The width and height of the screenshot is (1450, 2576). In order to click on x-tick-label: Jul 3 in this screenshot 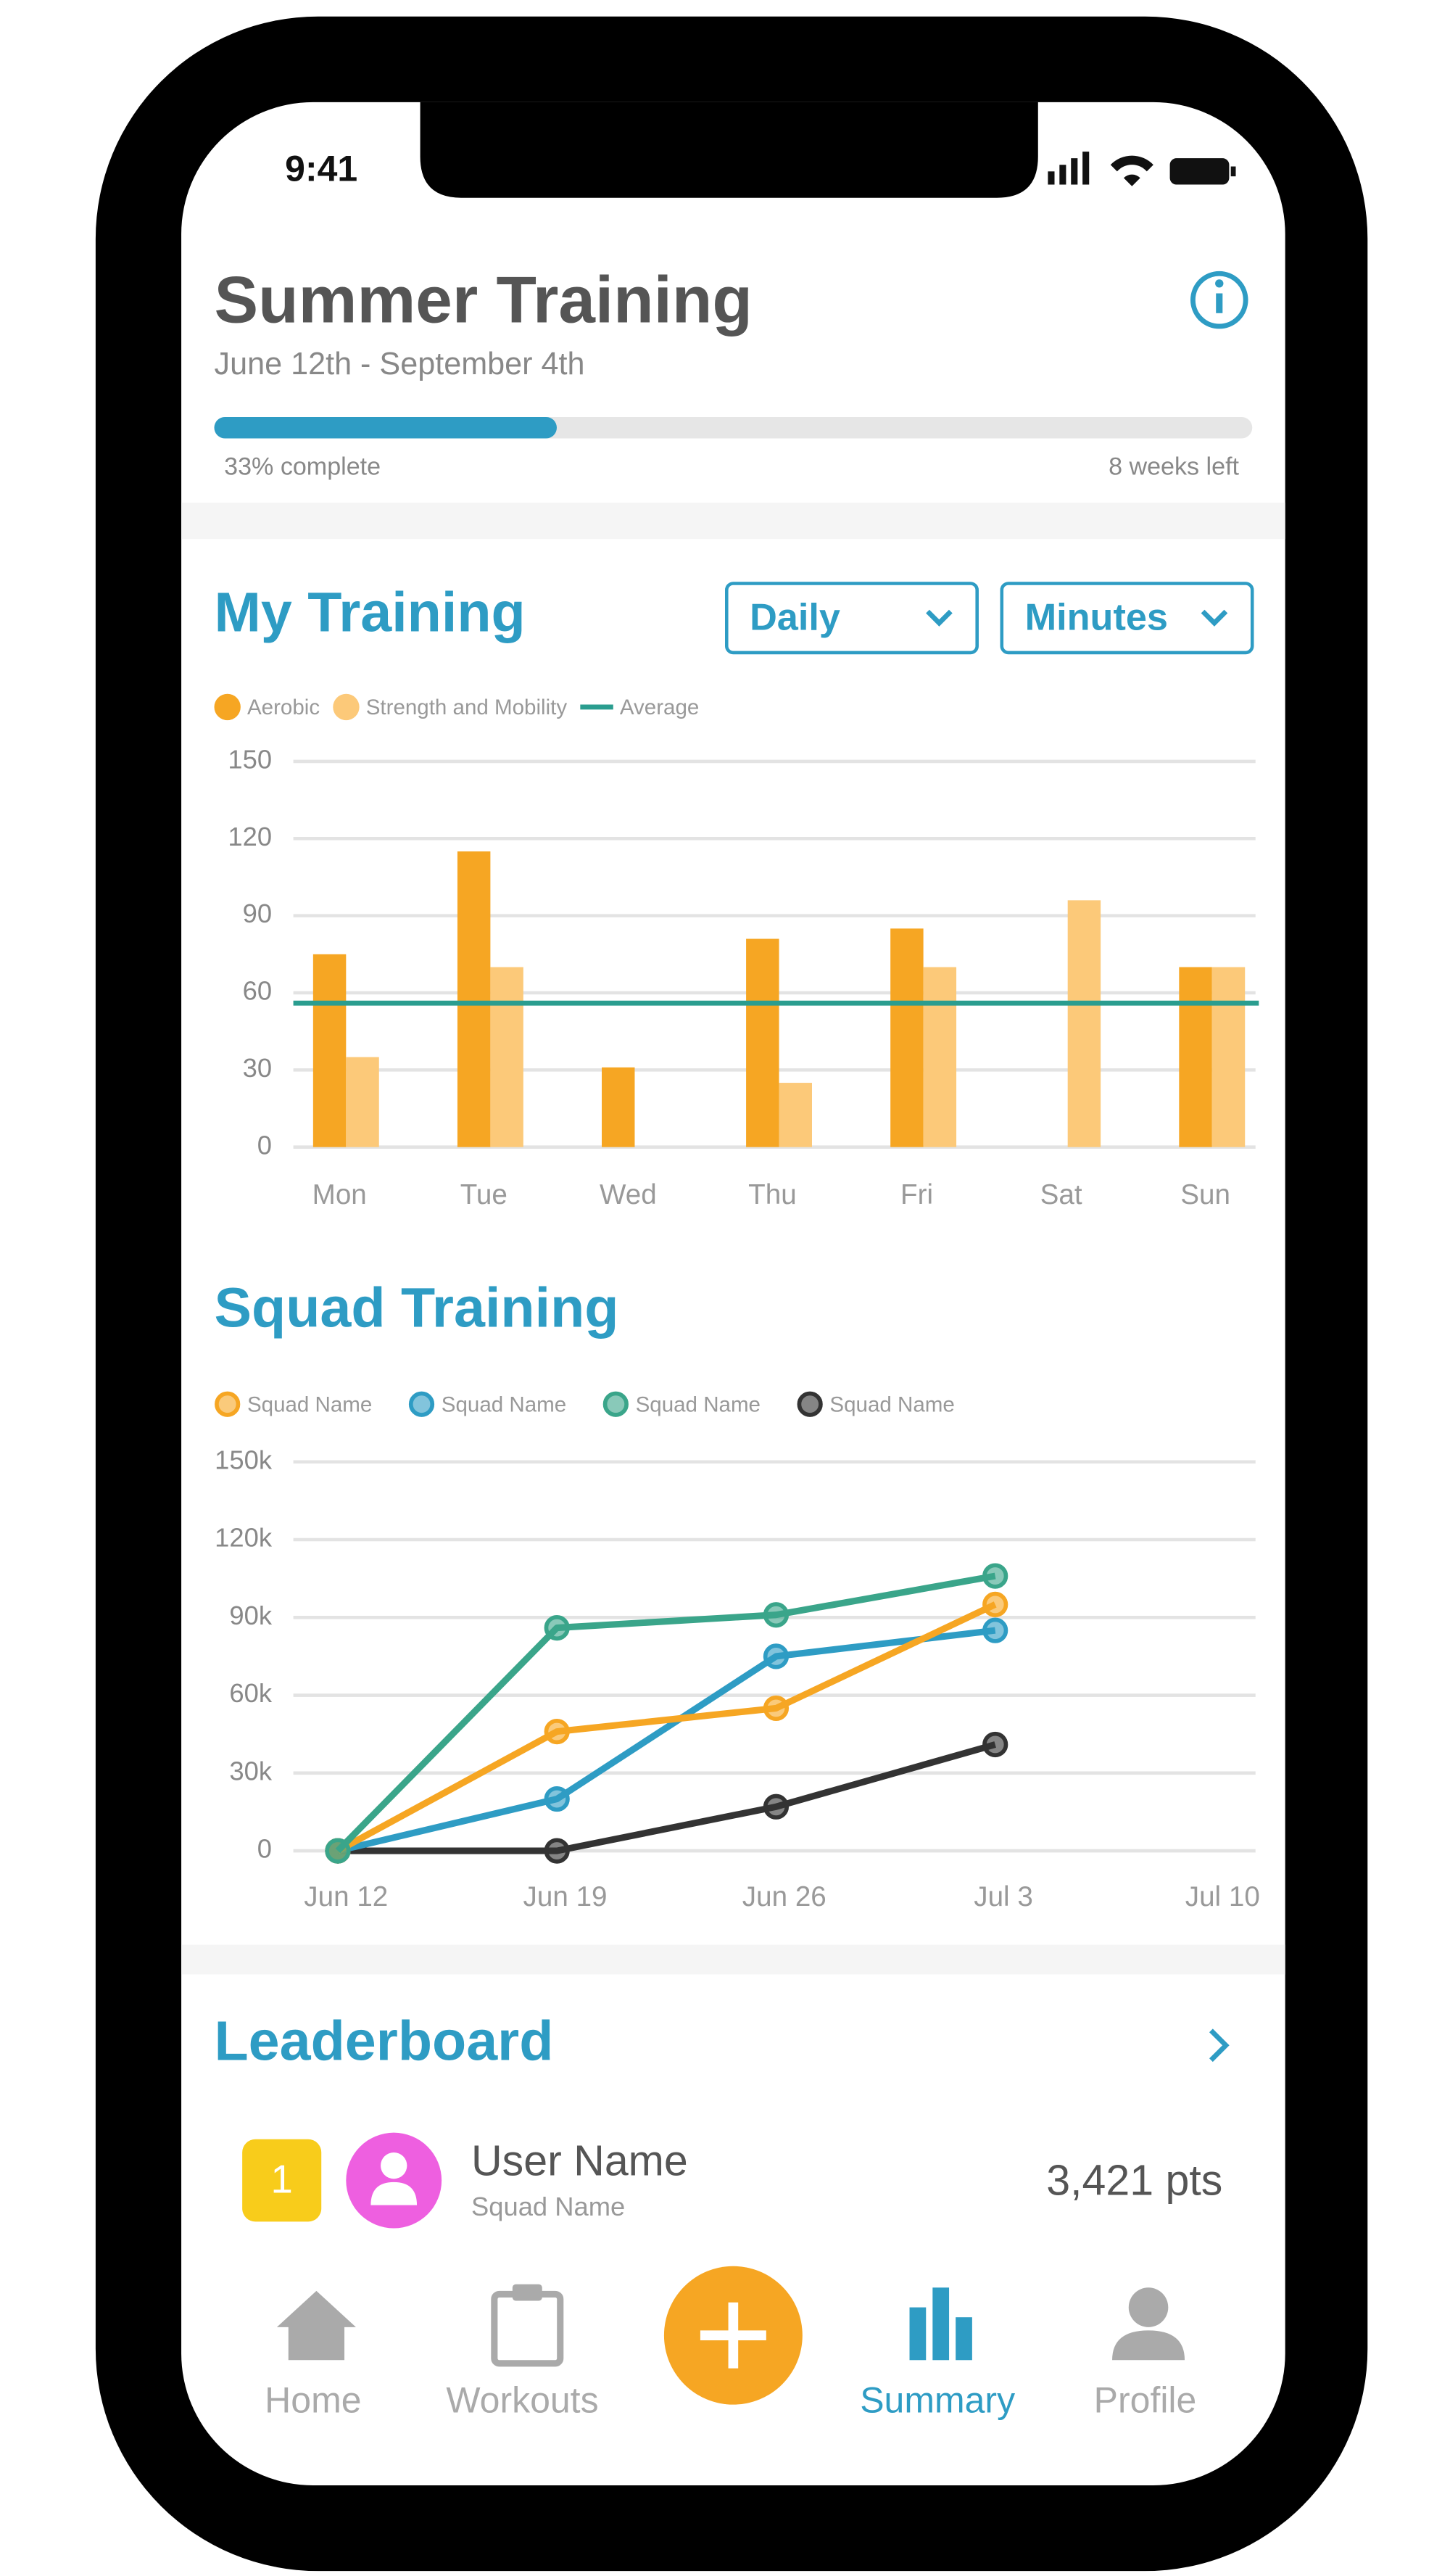, I will do `click(1003, 1896)`.